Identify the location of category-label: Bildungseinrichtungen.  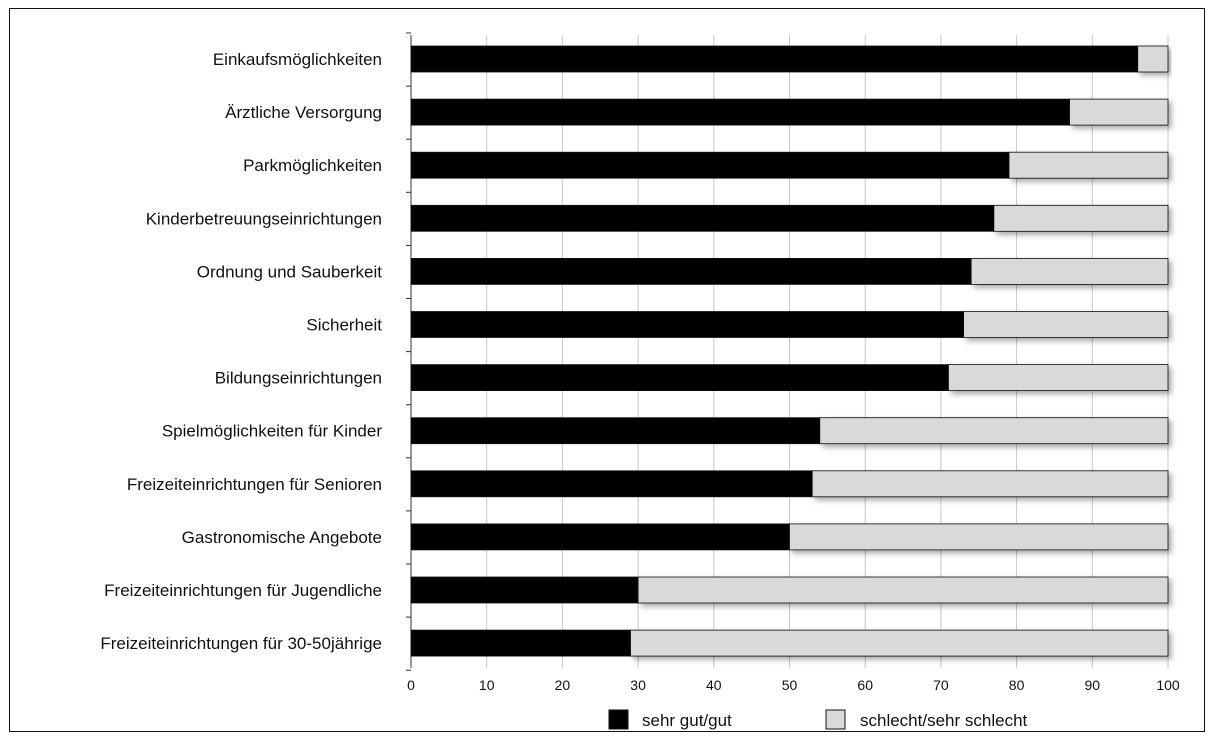
(298, 378).